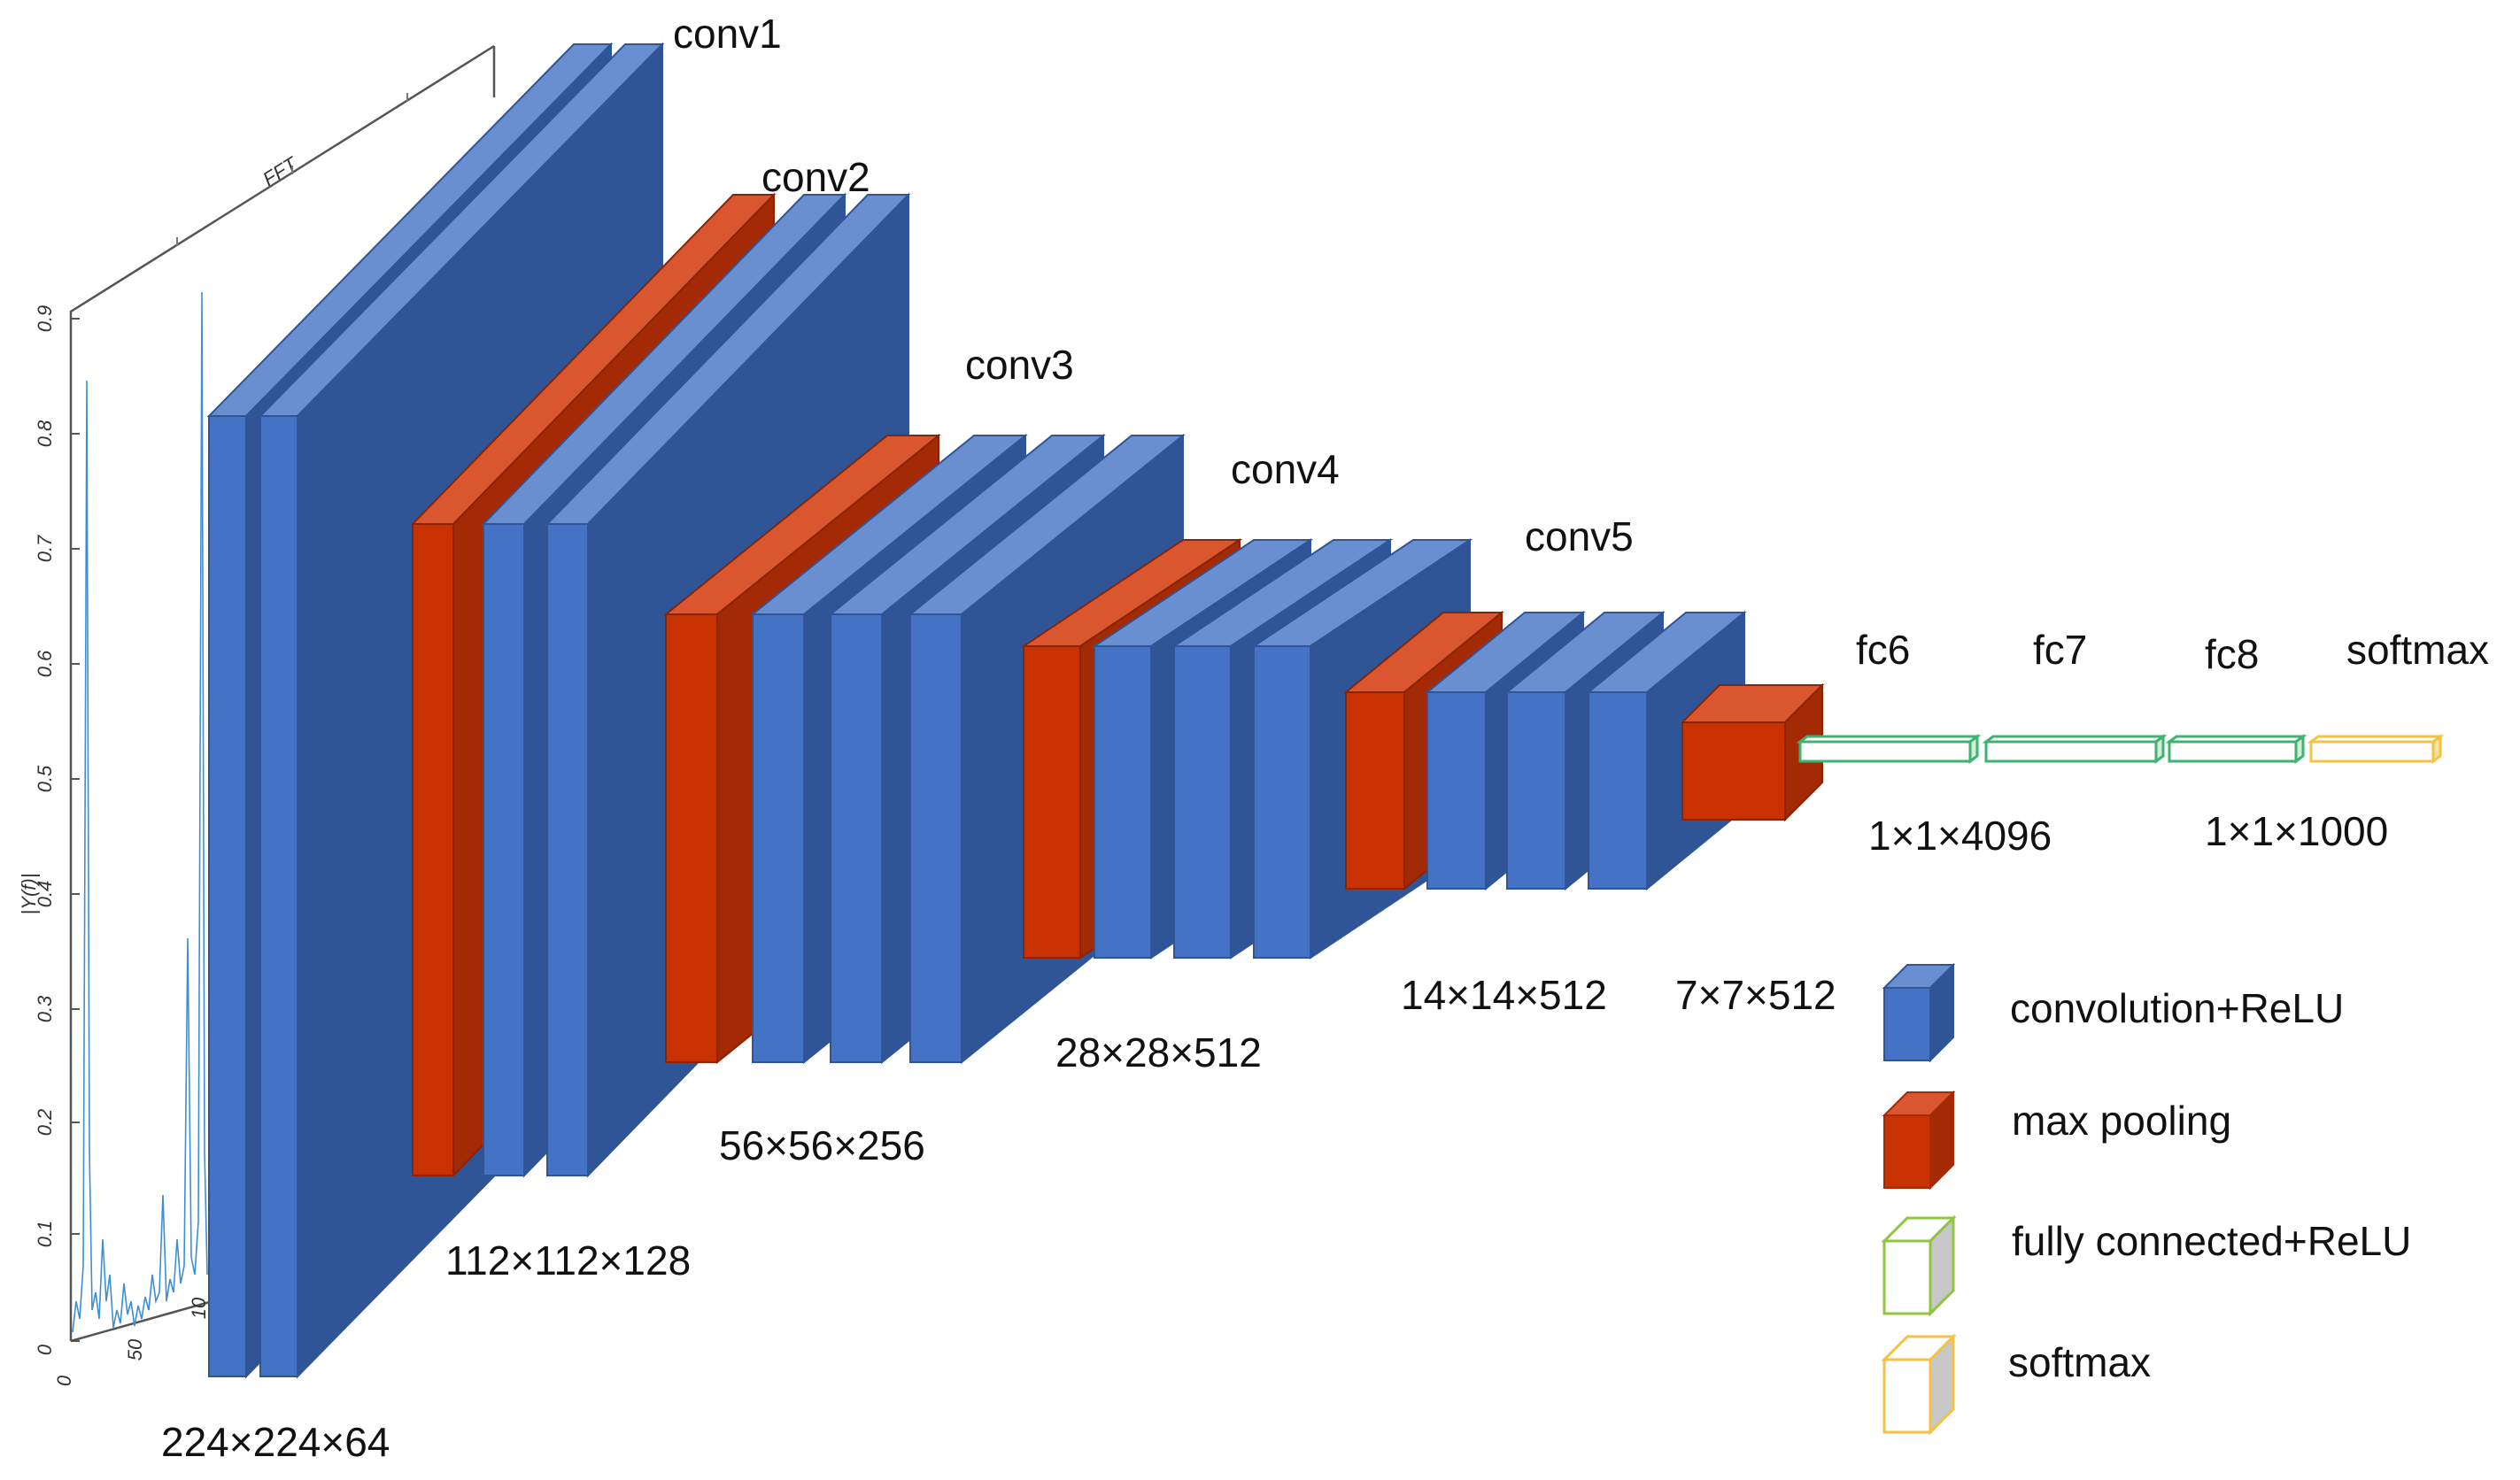 This screenshot has height=1480, width=2520. What do you see at coordinates (1919, 1265) in the screenshot?
I see `legend-fc-swatch` at bounding box center [1919, 1265].